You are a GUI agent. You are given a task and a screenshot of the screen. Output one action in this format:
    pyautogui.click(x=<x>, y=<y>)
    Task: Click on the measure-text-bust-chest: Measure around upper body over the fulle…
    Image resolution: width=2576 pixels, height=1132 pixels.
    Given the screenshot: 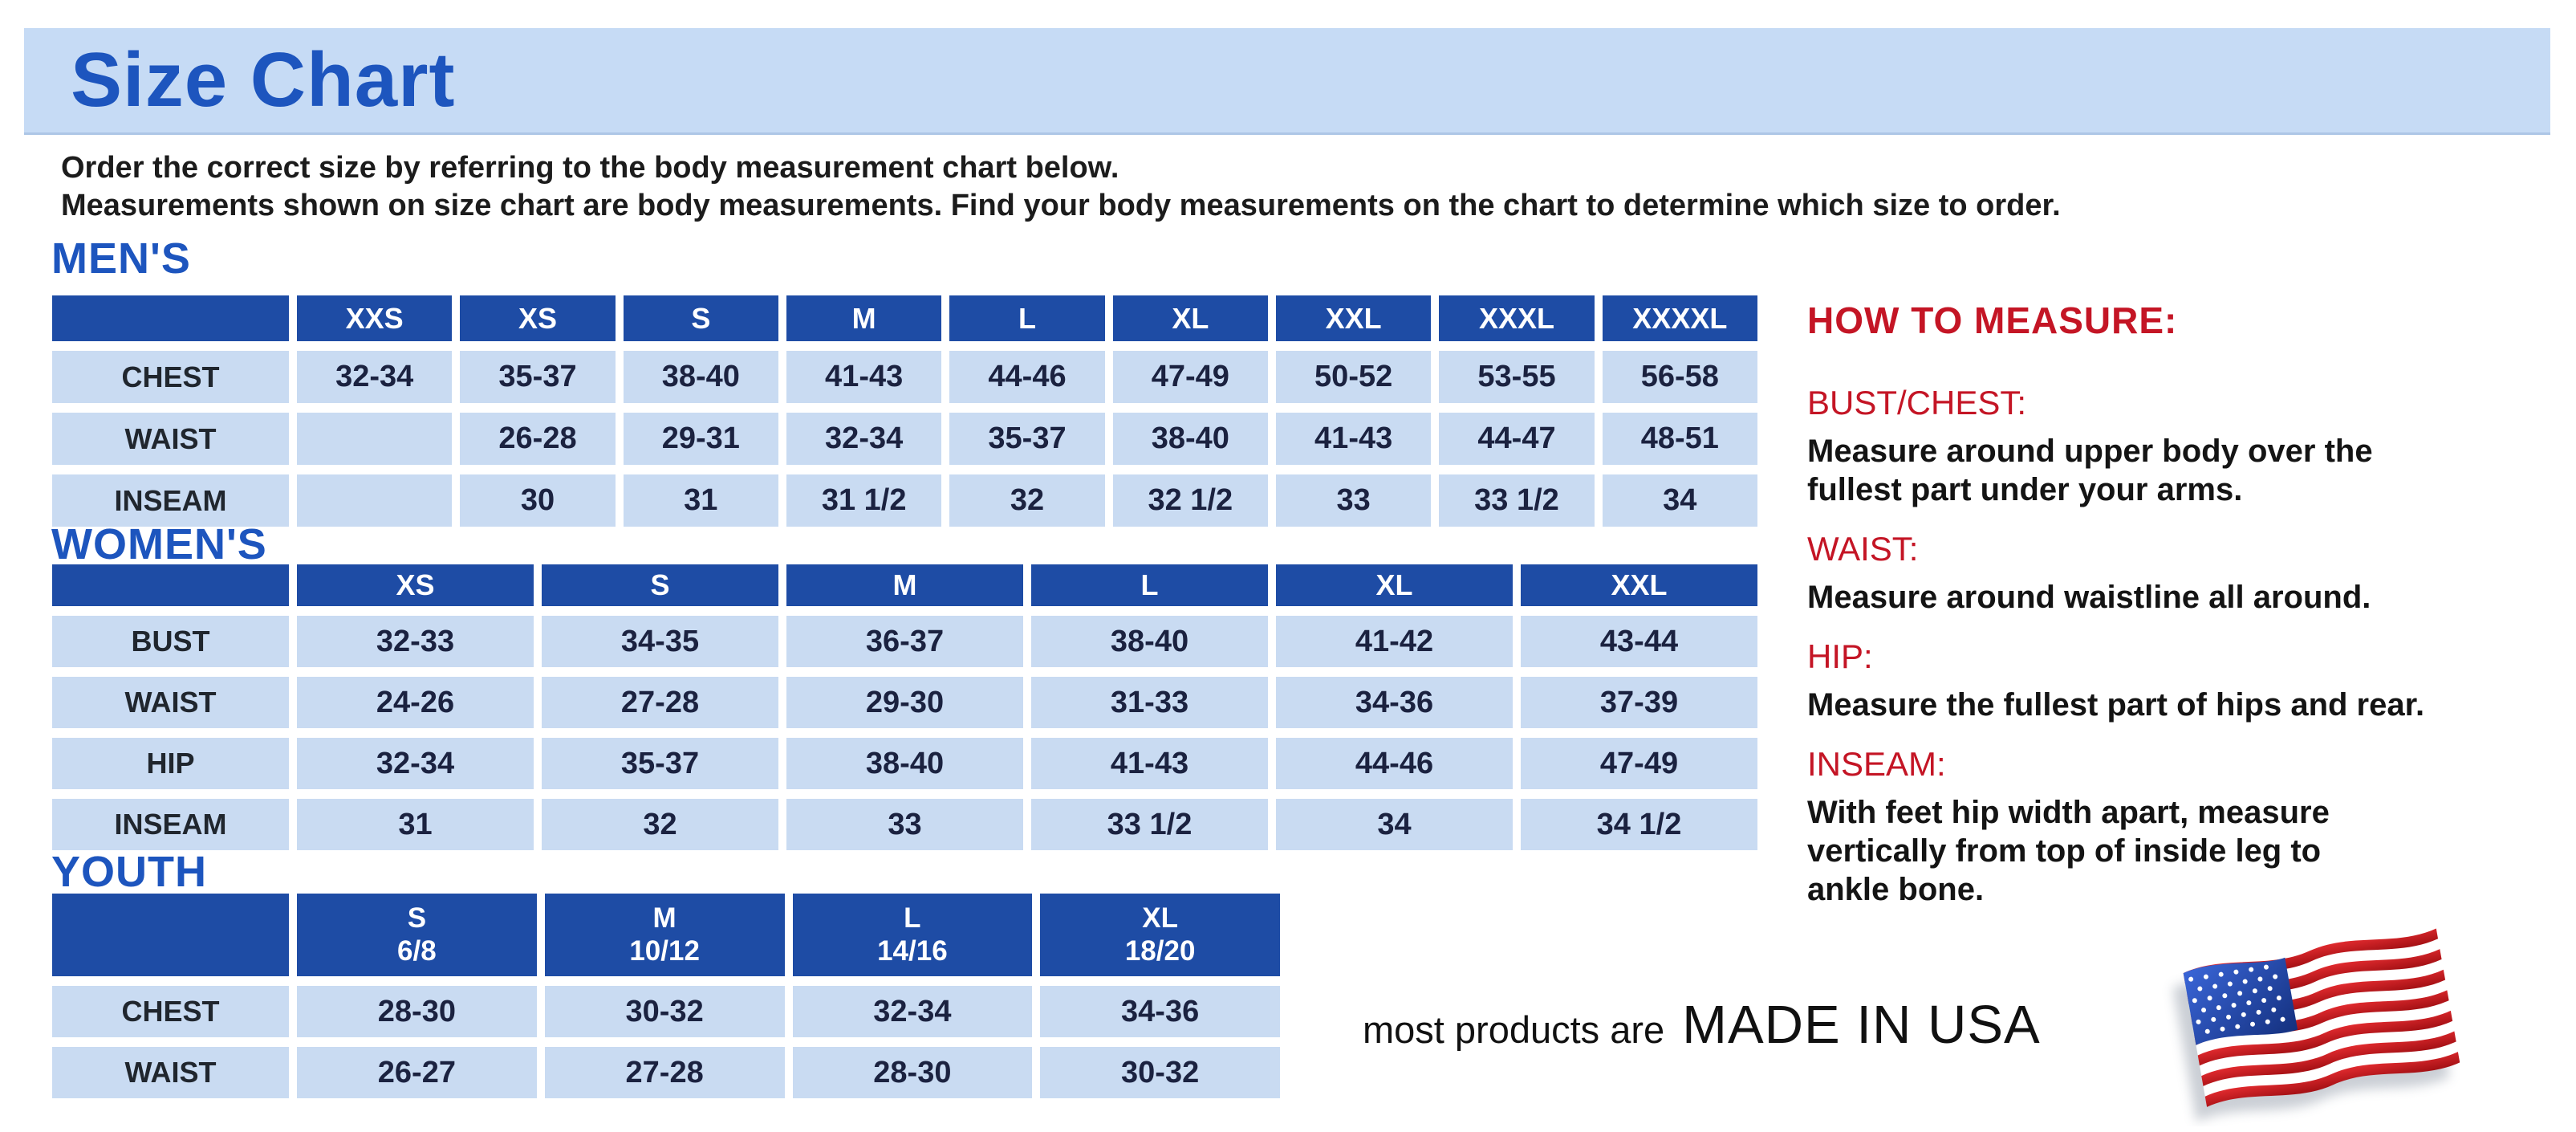 What is the action you would take?
    pyautogui.click(x=2090, y=471)
    